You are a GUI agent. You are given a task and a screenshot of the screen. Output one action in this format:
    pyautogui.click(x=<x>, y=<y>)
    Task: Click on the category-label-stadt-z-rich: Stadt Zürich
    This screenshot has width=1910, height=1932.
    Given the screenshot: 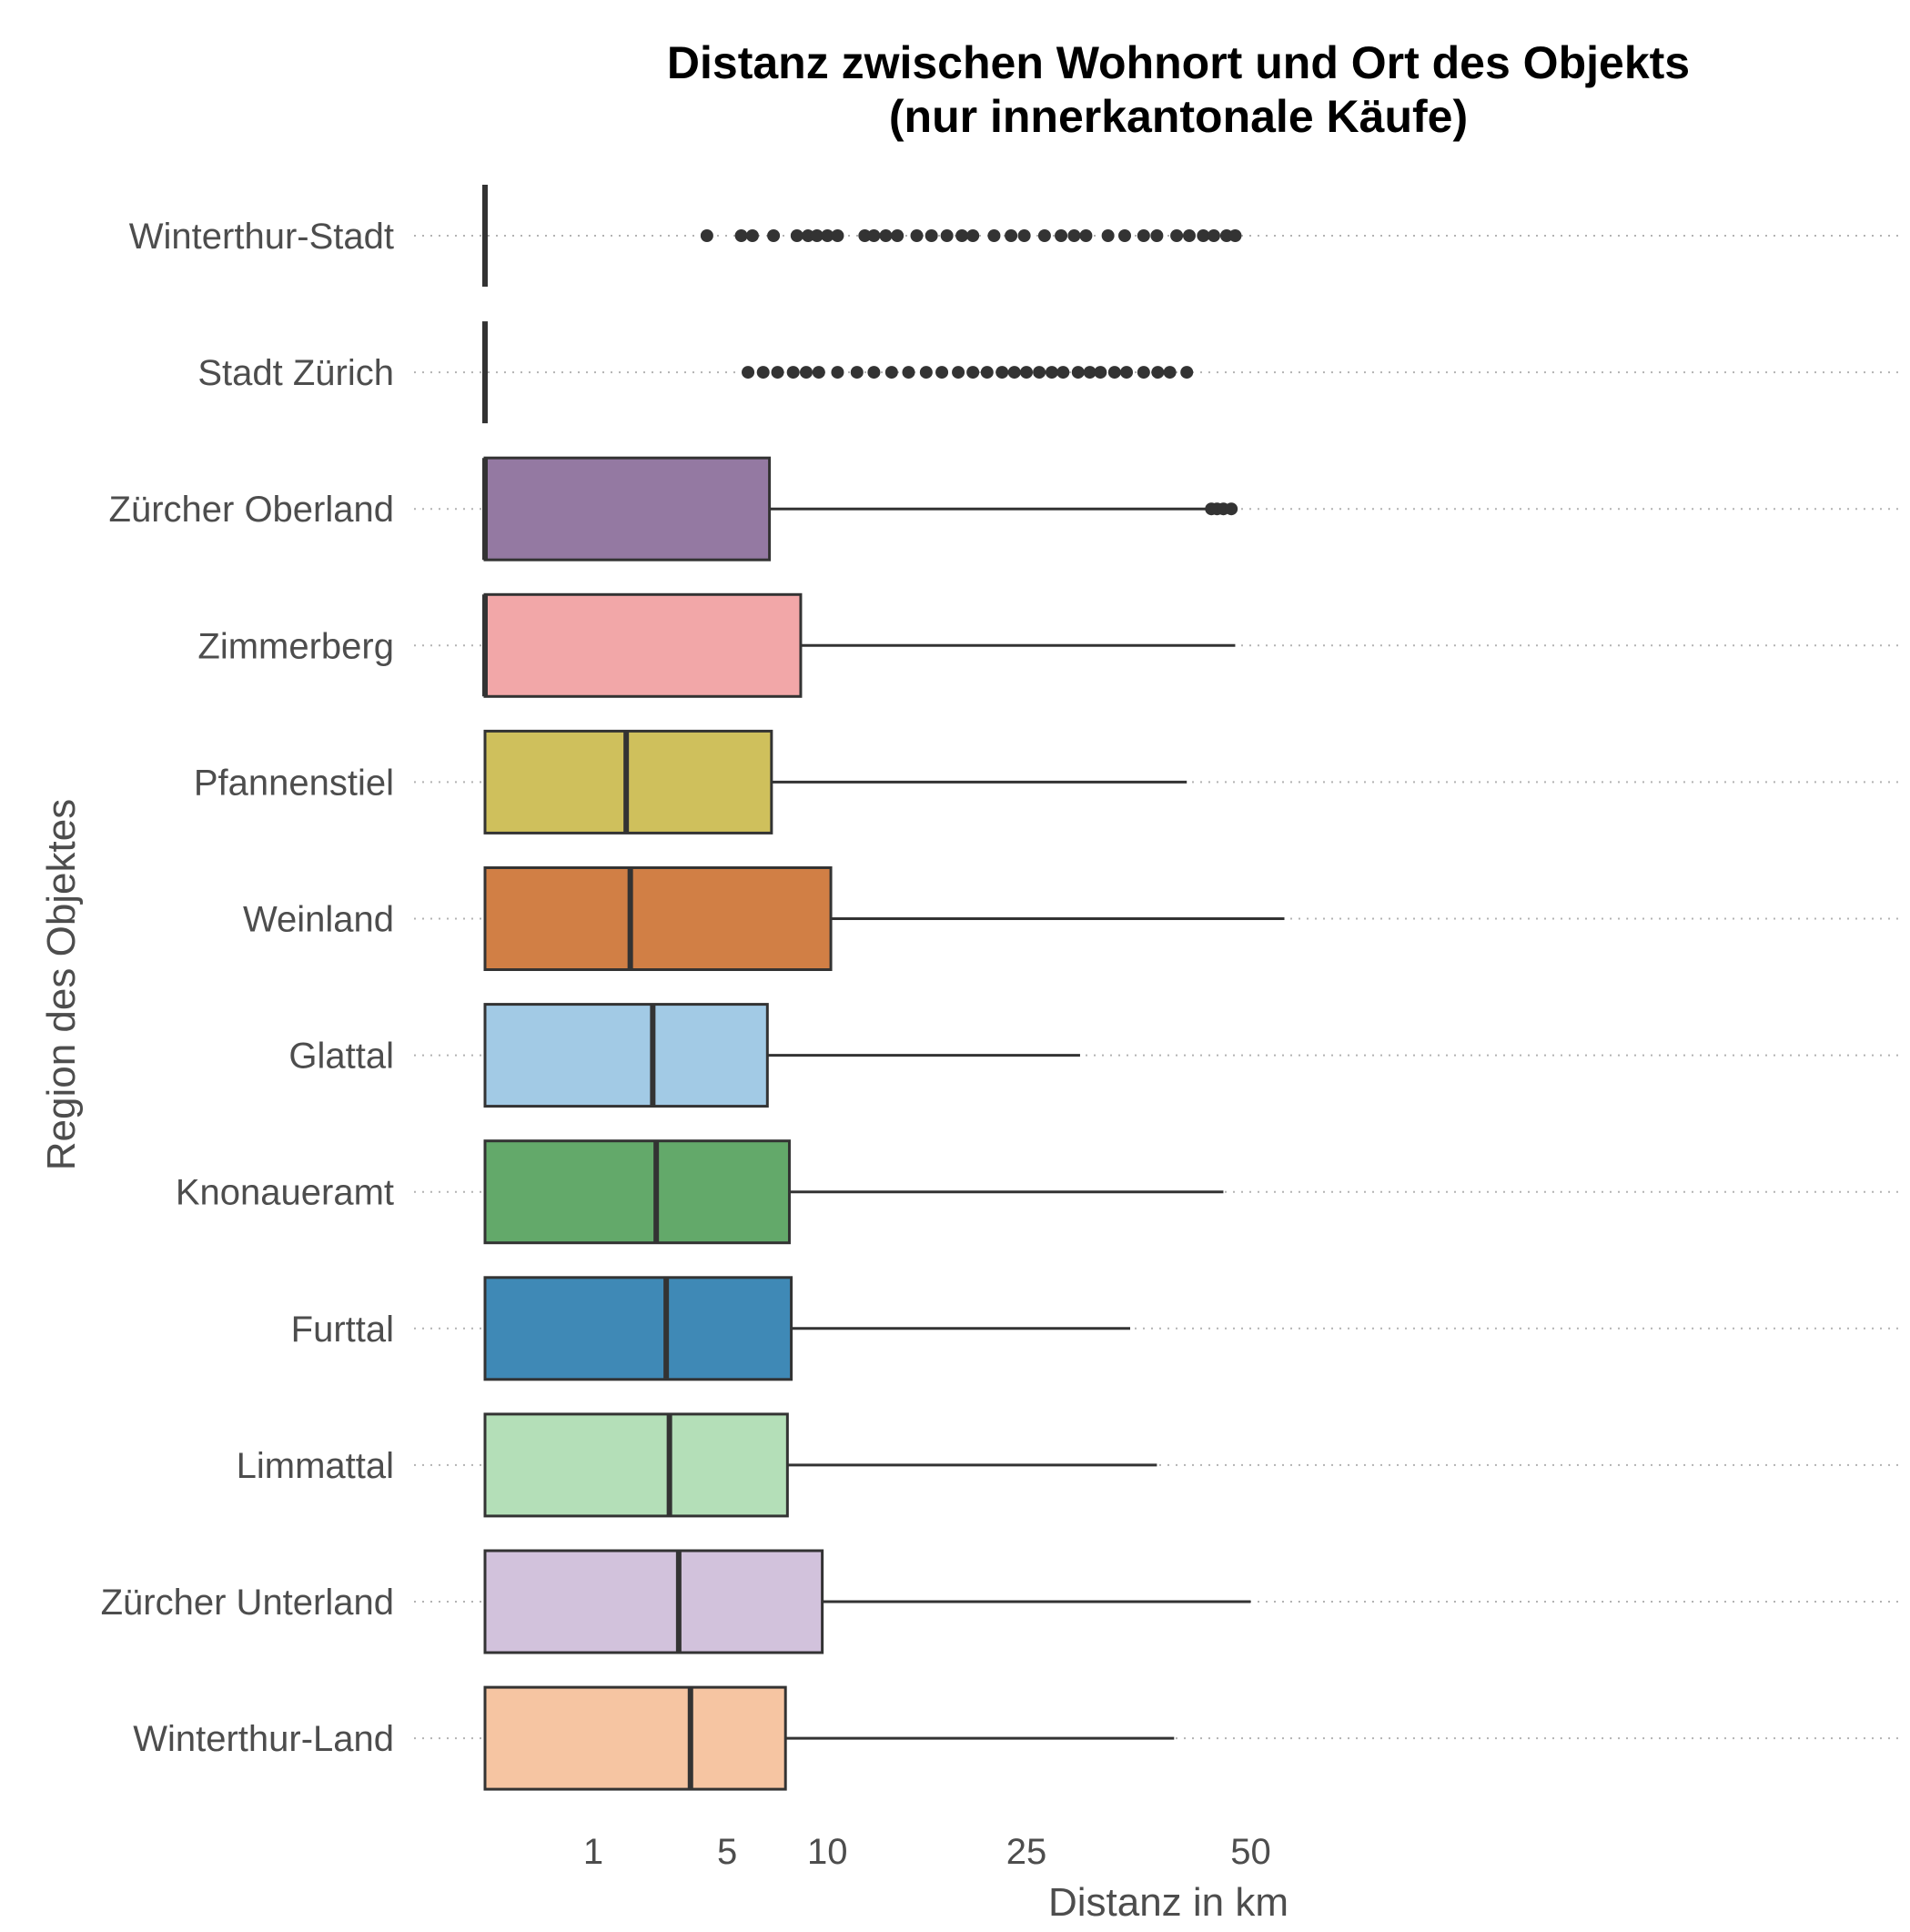 What is the action you would take?
    pyautogui.click(x=295, y=373)
    